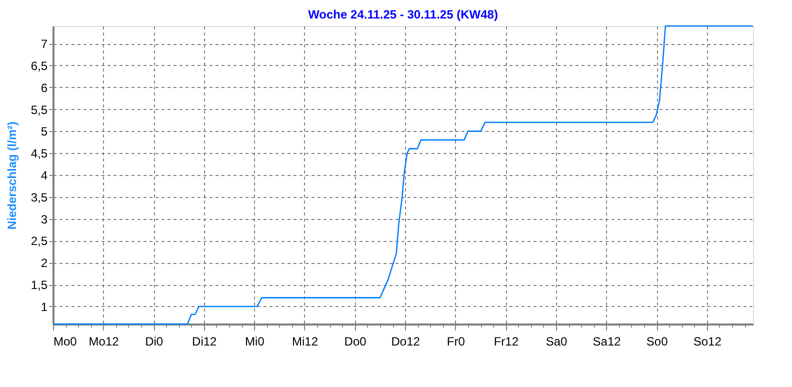 The image size is (792, 387). What do you see at coordinates (557, 341) in the screenshot?
I see `x-tick-label: Sa0` at bounding box center [557, 341].